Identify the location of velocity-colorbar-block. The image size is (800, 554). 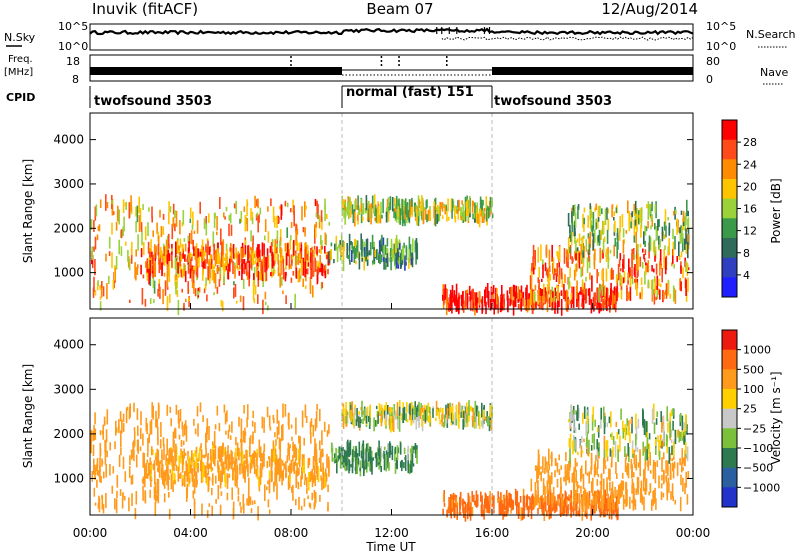
(729, 477).